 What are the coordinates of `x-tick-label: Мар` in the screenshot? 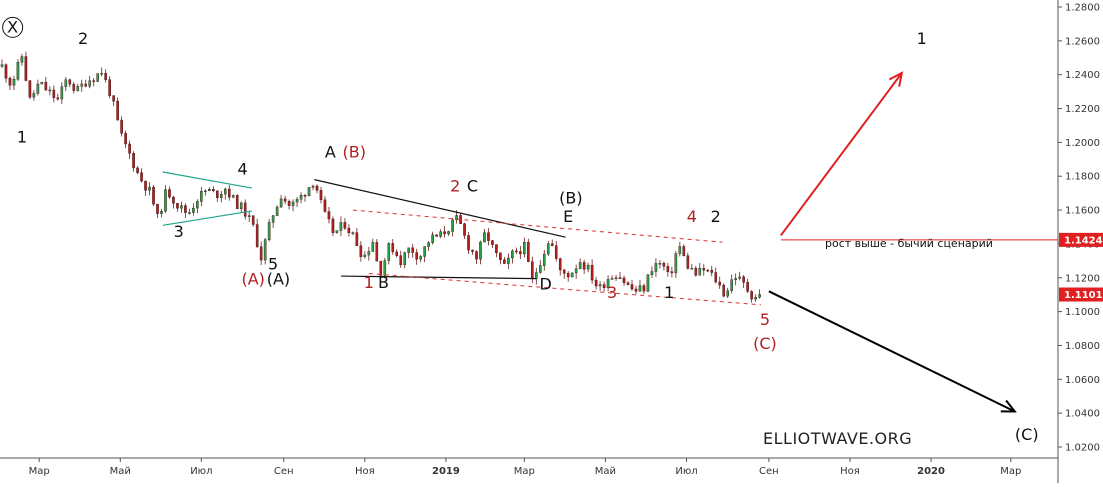 It's located at (524, 471).